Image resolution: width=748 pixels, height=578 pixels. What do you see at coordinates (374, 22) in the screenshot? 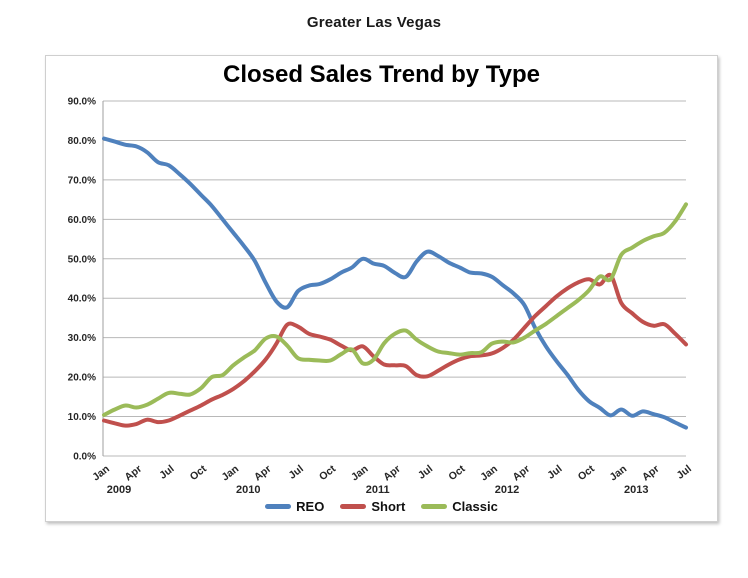
I see `page-title: Greater Las Vegas` at bounding box center [374, 22].